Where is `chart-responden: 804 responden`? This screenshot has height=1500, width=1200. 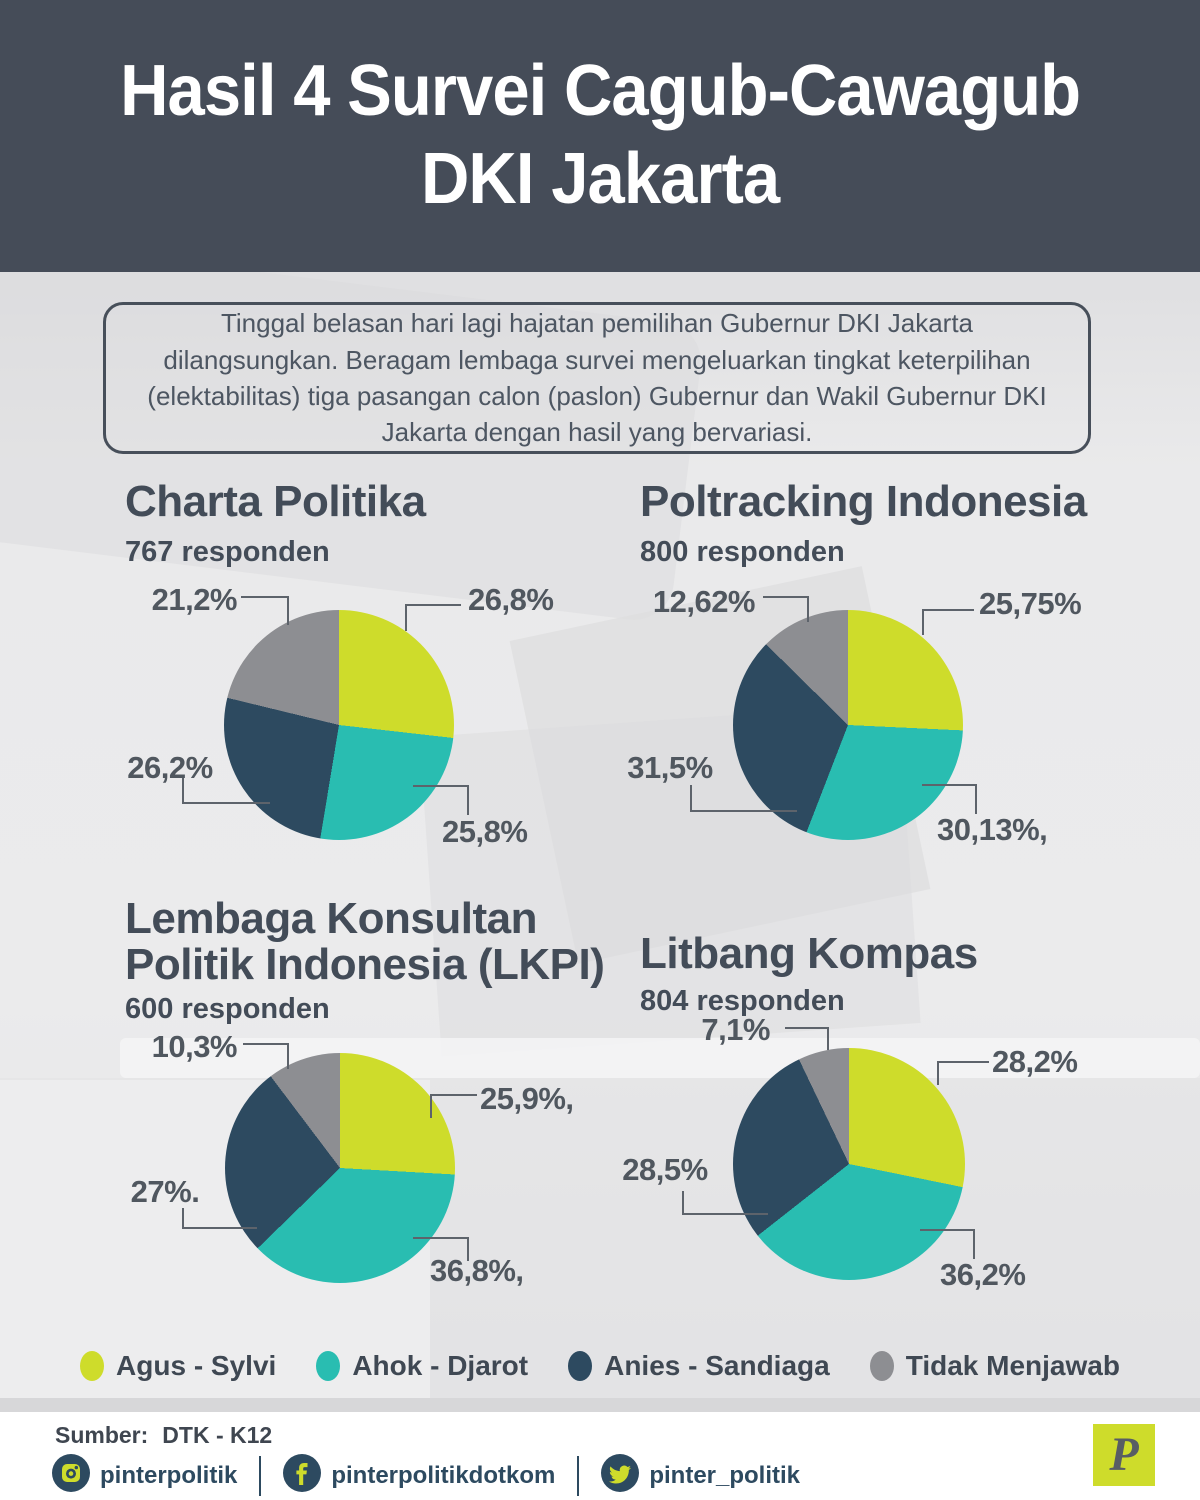 chart-responden: 804 responden is located at coordinates (742, 1001).